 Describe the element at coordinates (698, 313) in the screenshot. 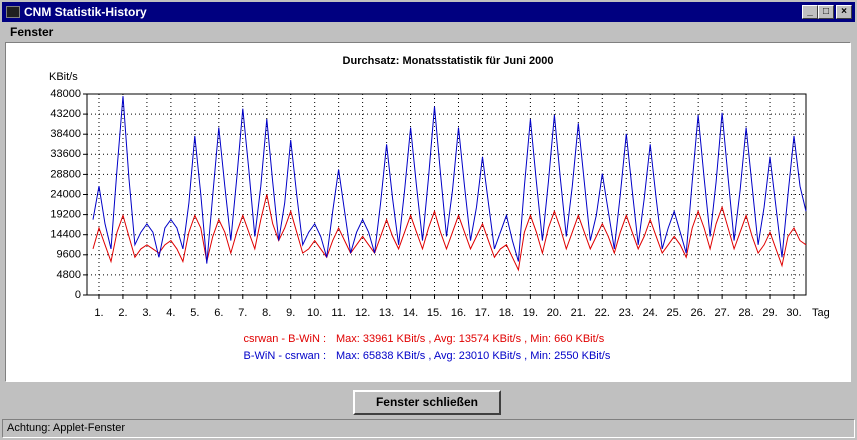

I see `x-tick-label: 26.` at that location.